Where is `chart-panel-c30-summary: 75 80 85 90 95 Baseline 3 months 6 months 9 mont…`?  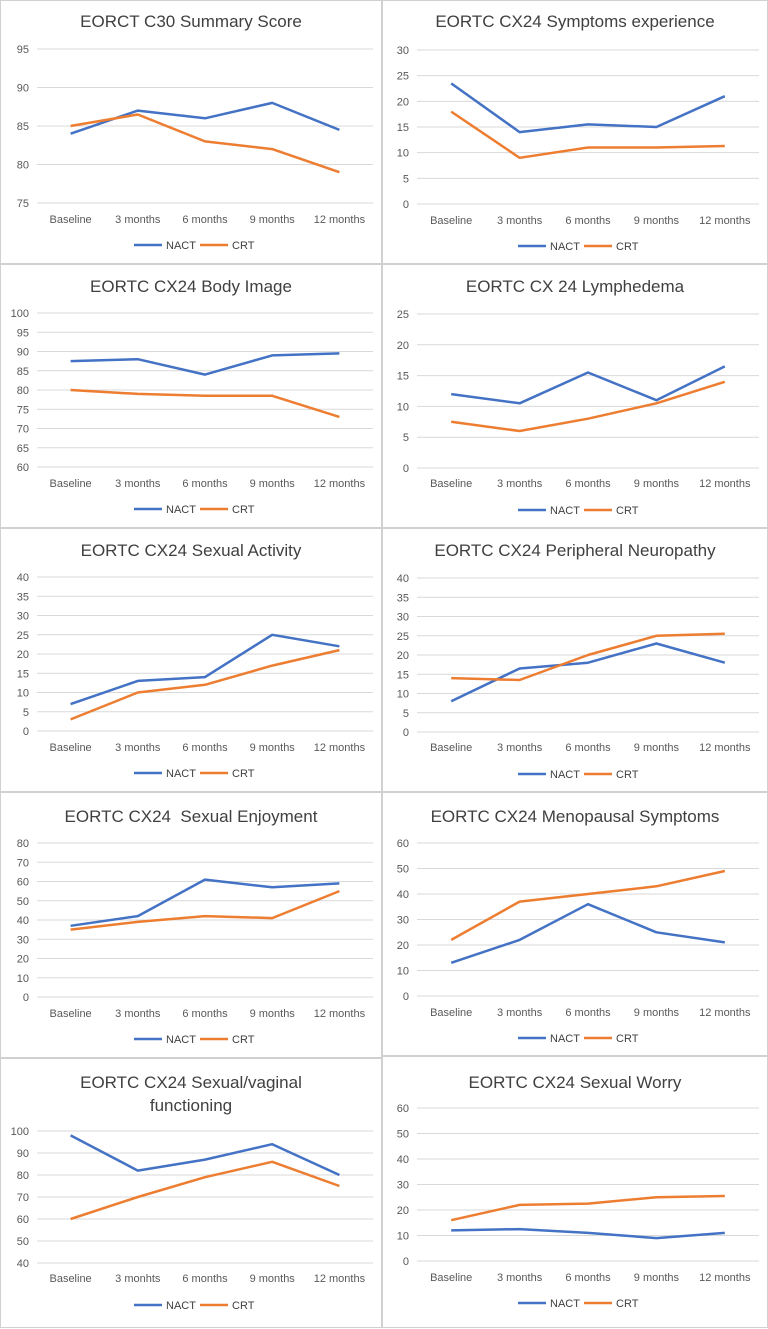
chart-panel-c30-summary: 75 80 85 90 95 Baseline 3 months 6 months 9 mont… is located at coordinates (191, 132).